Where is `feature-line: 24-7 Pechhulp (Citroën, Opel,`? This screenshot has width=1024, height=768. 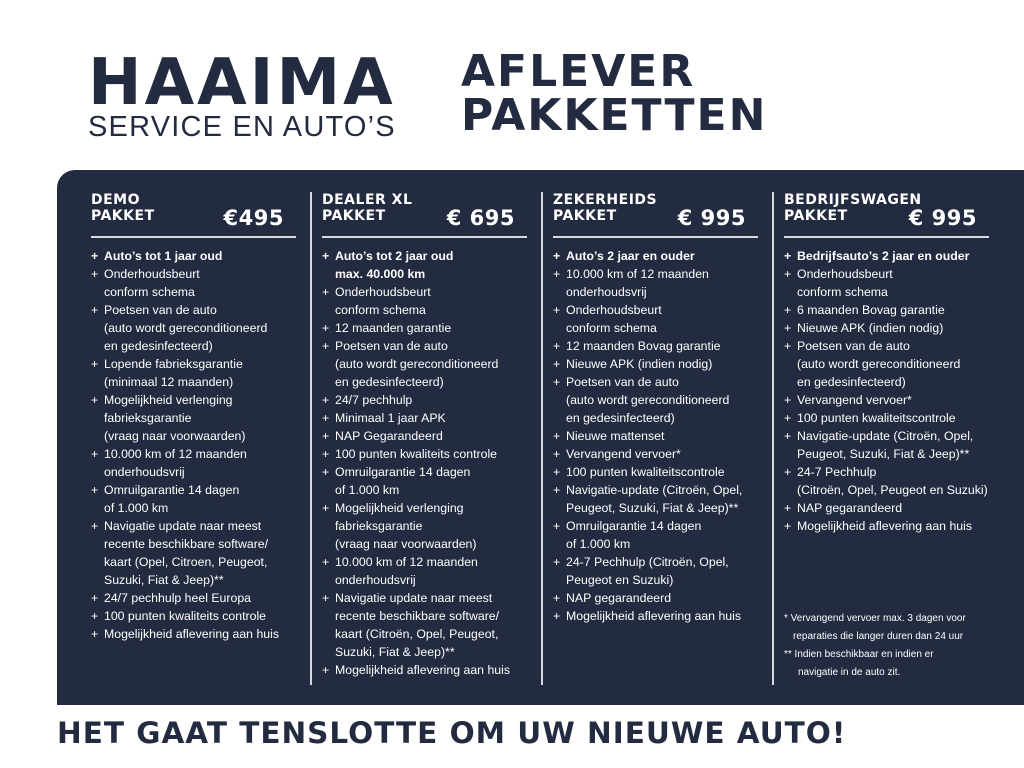 feature-line: 24-7 Pechhulp (Citroën, Opel, is located at coordinates (647, 562).